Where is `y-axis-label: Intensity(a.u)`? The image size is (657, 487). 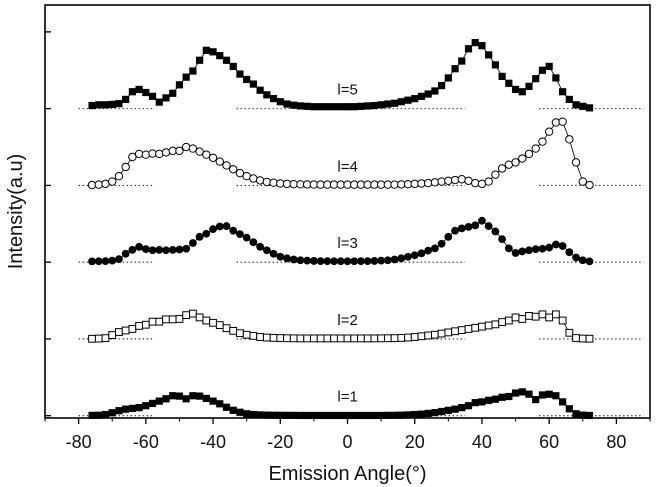
y-axis-label: Intensity(a.u) is located at coordinates (16, 212).